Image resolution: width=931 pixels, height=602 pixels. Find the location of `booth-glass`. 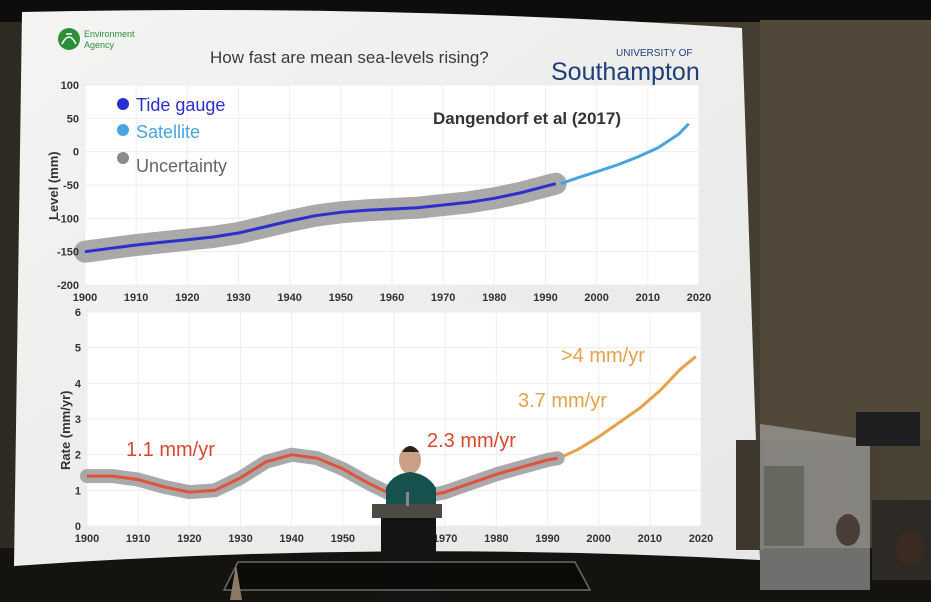

booth-glass is located at coordinates (815, 507).